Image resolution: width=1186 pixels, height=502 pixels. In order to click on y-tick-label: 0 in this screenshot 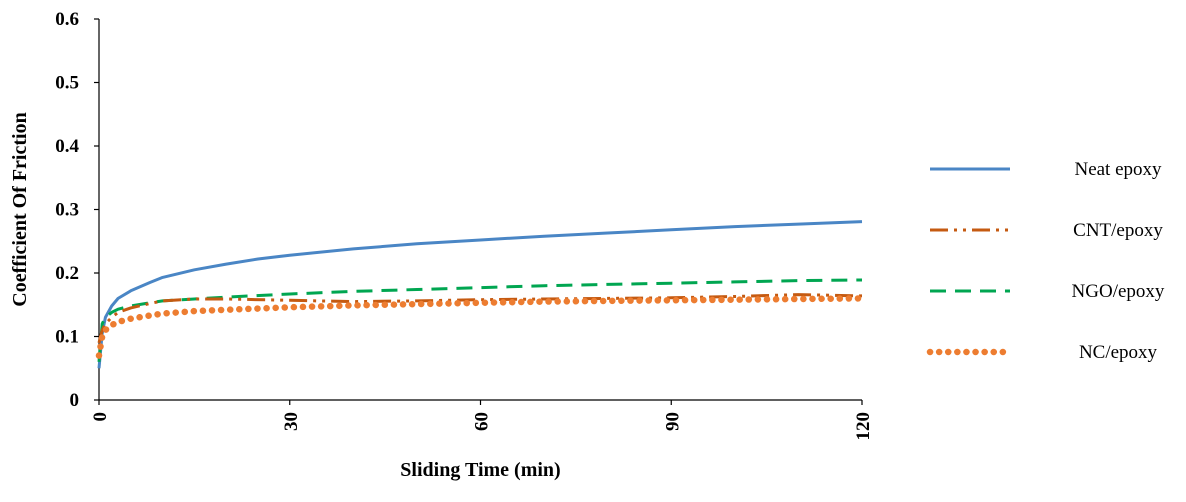, I will do `click(75, 400)`.